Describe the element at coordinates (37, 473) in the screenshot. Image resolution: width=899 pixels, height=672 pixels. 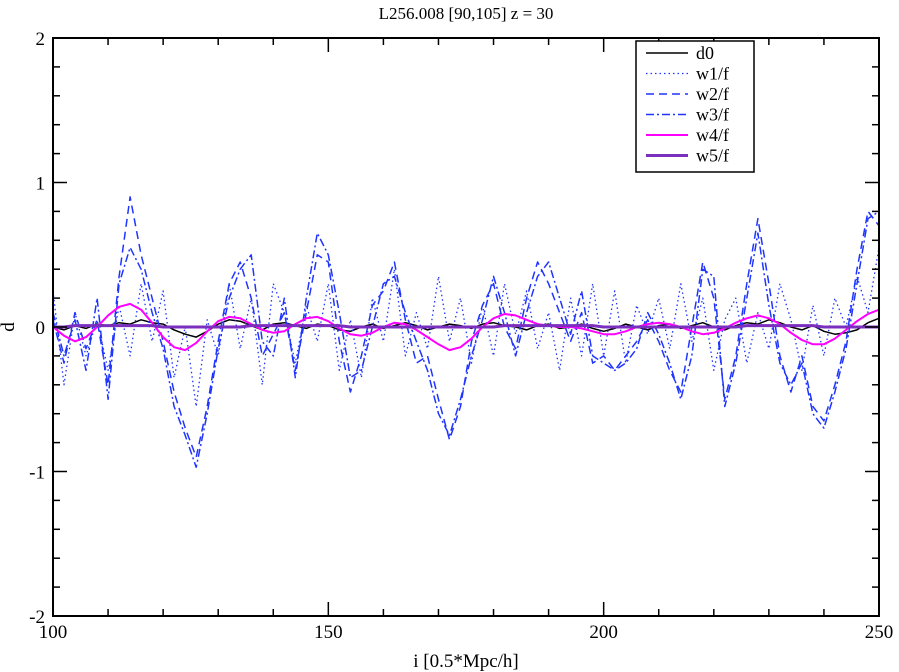
I see `y-tick-label: -1` at that location.